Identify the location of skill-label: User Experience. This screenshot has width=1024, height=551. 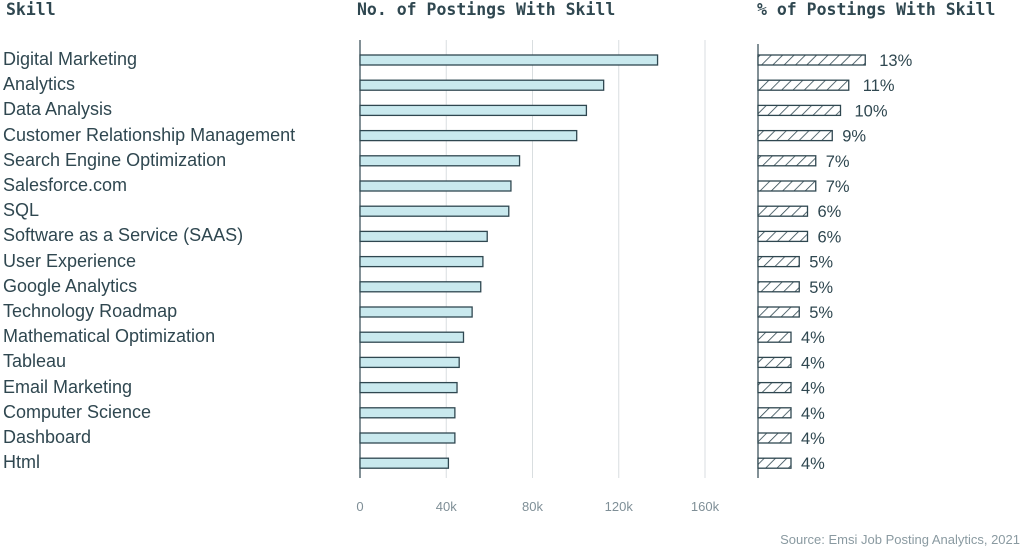
(70, 260).